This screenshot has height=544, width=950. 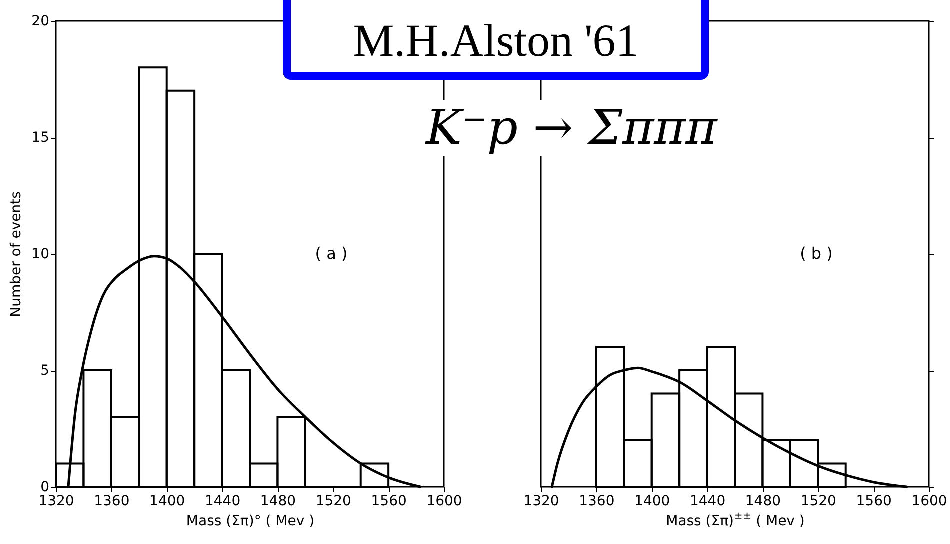 I want to click on y-tick-label: 0, so click(x=45, y=488).